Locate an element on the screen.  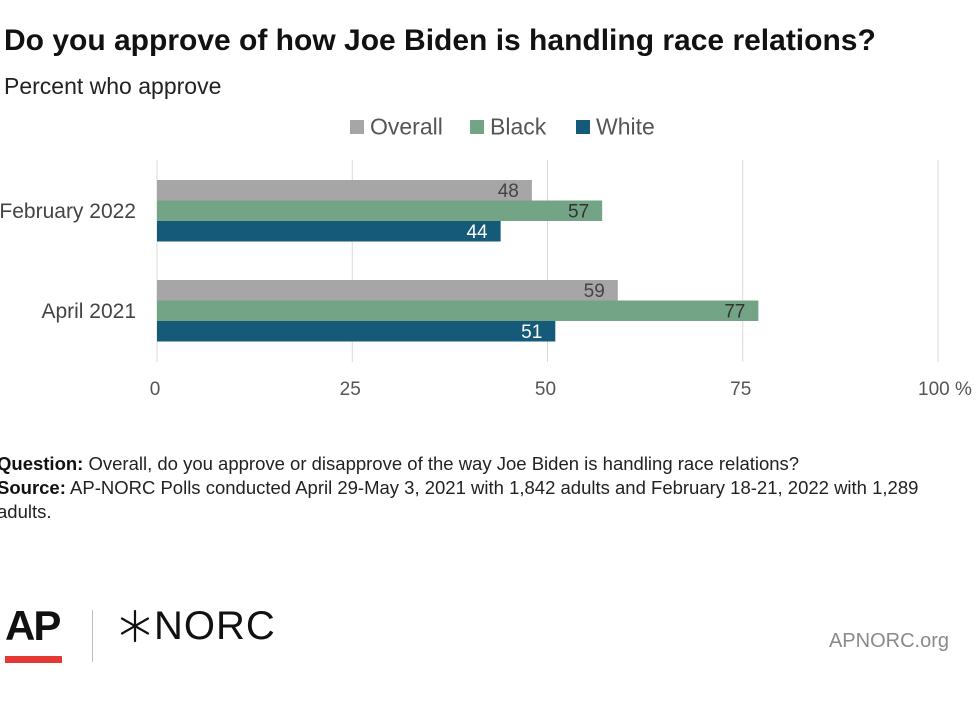
norc-star-icon is located at coordinates (135, 626).